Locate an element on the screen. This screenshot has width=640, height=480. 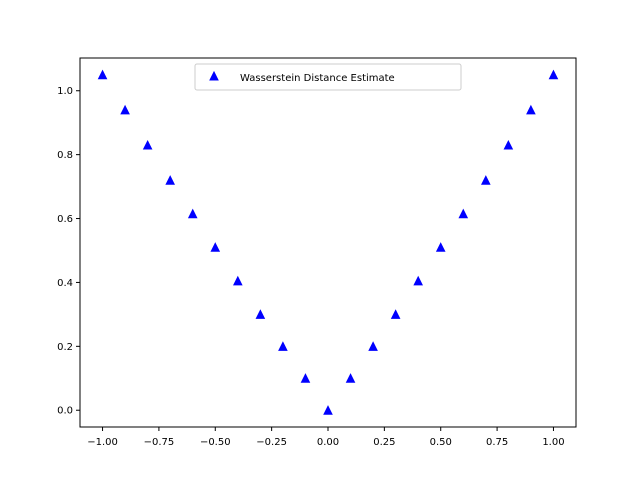
legend-label: Wasserstein Distance Estimate is located at coordinates (317, 78).